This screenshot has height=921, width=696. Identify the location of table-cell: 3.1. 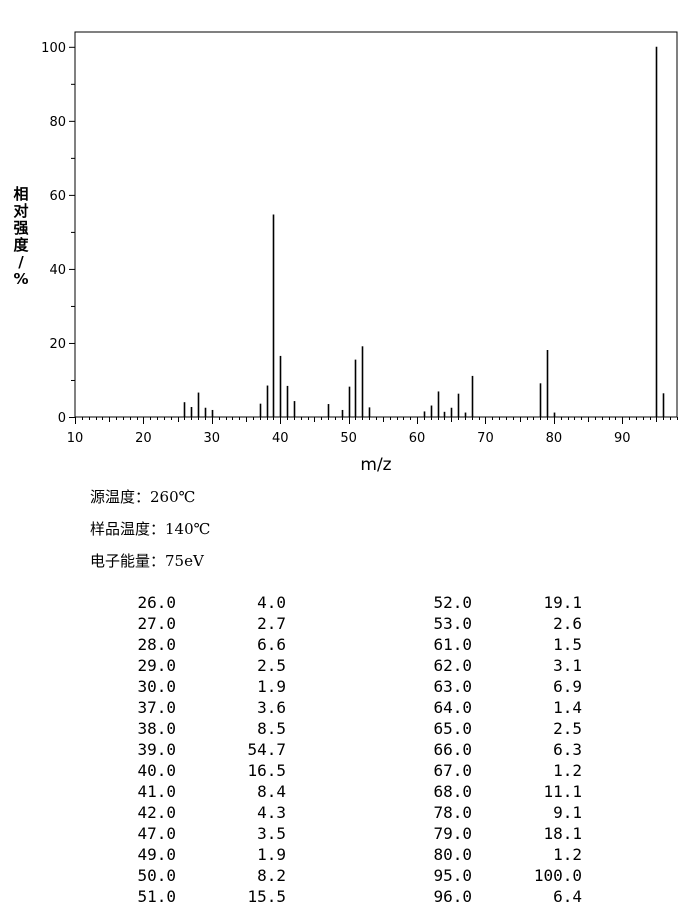
(567, 665).